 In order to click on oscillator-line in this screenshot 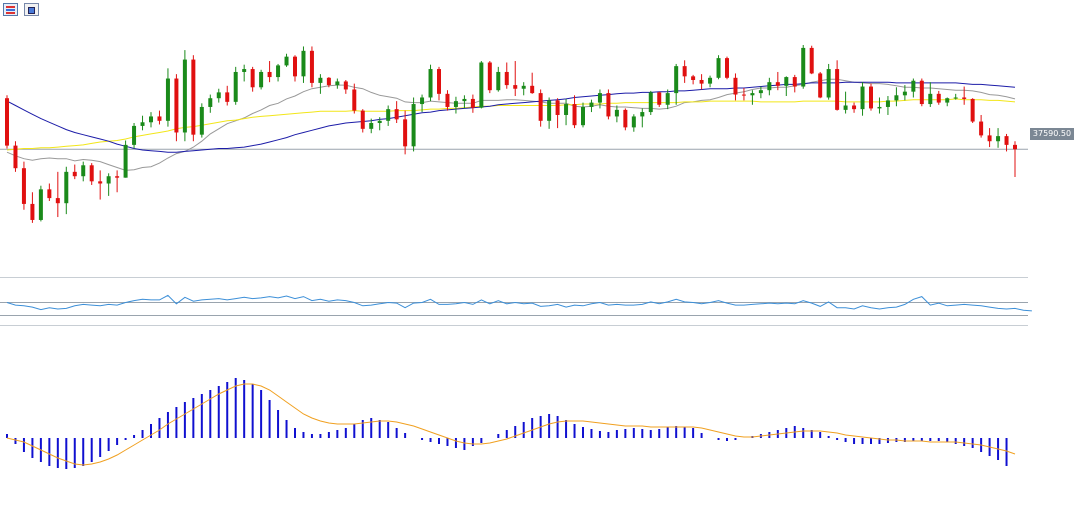, I will do `click(519, 303)`.